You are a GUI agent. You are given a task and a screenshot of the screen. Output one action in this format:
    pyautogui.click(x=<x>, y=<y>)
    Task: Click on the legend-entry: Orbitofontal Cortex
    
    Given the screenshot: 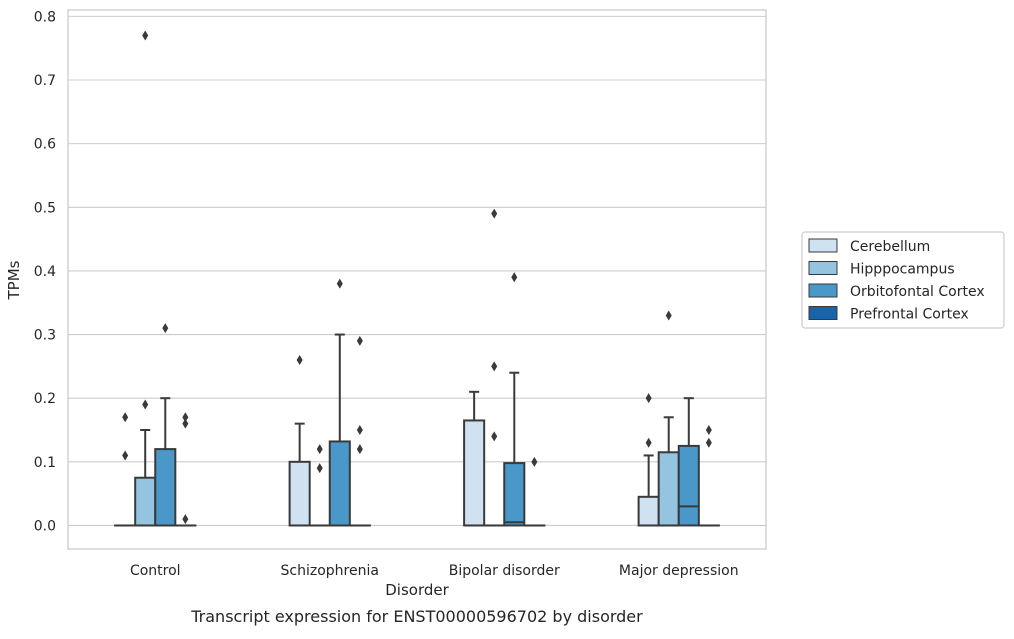 What is the action you would take?
    pyautogui.click(x=917, y=292)
    